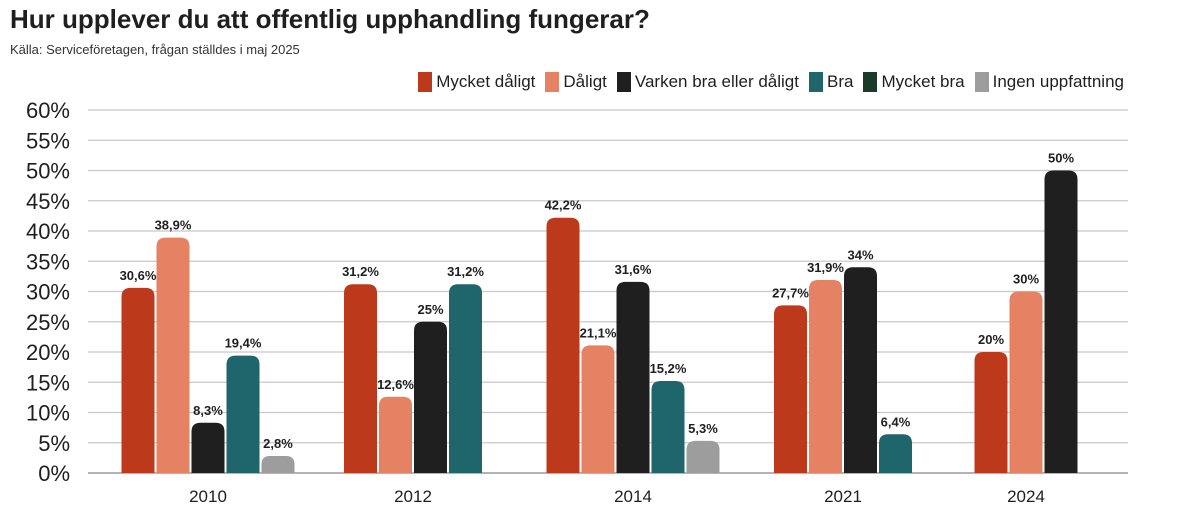 This screenshot has width=1180, height=518. Describe the element at coordinates (1026, 279) in the screenshot. I see `data-label: 30%` at that location.